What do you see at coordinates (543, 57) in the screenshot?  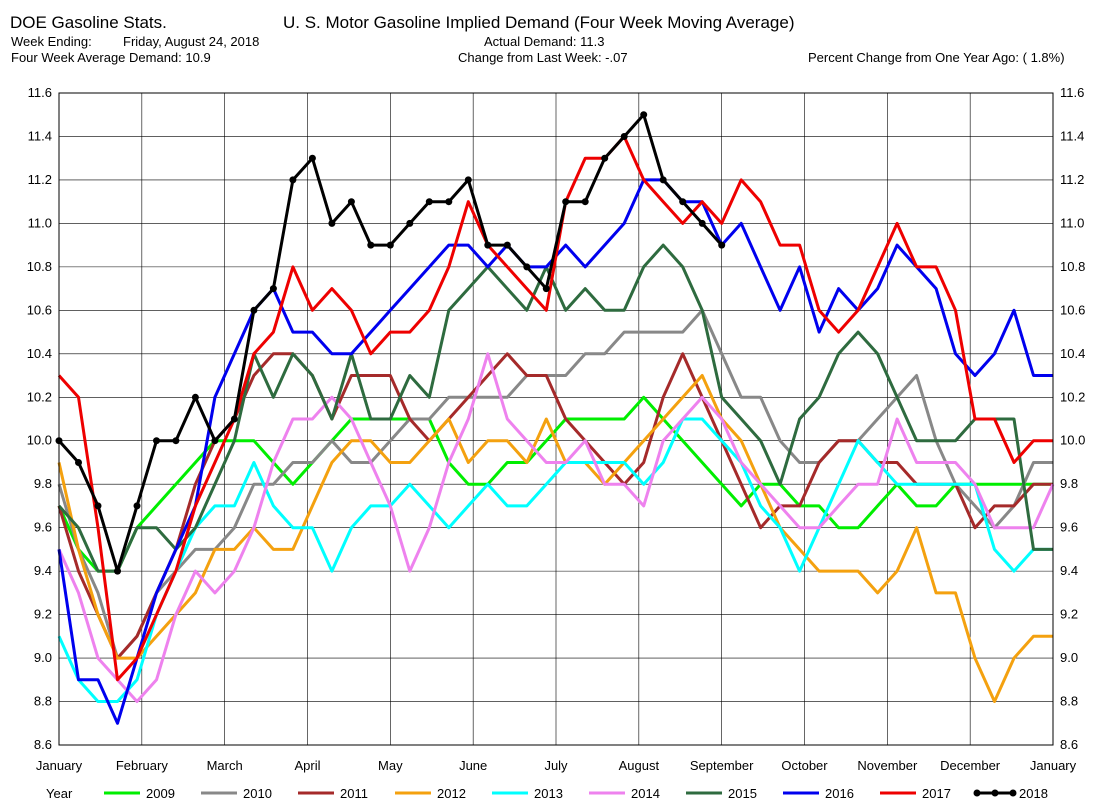 I see `change-from-last-week: Change from Last Week: -.07` at bounding box center [543, 57].